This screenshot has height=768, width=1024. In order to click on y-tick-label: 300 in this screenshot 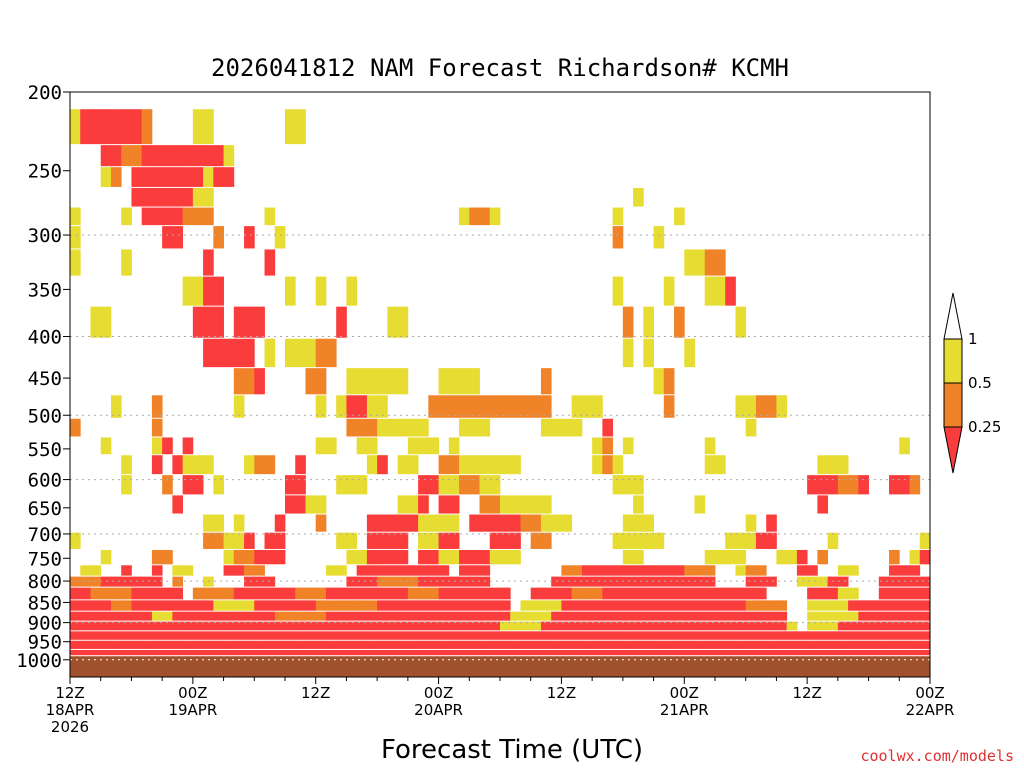, I will do `click(45, 236)`.